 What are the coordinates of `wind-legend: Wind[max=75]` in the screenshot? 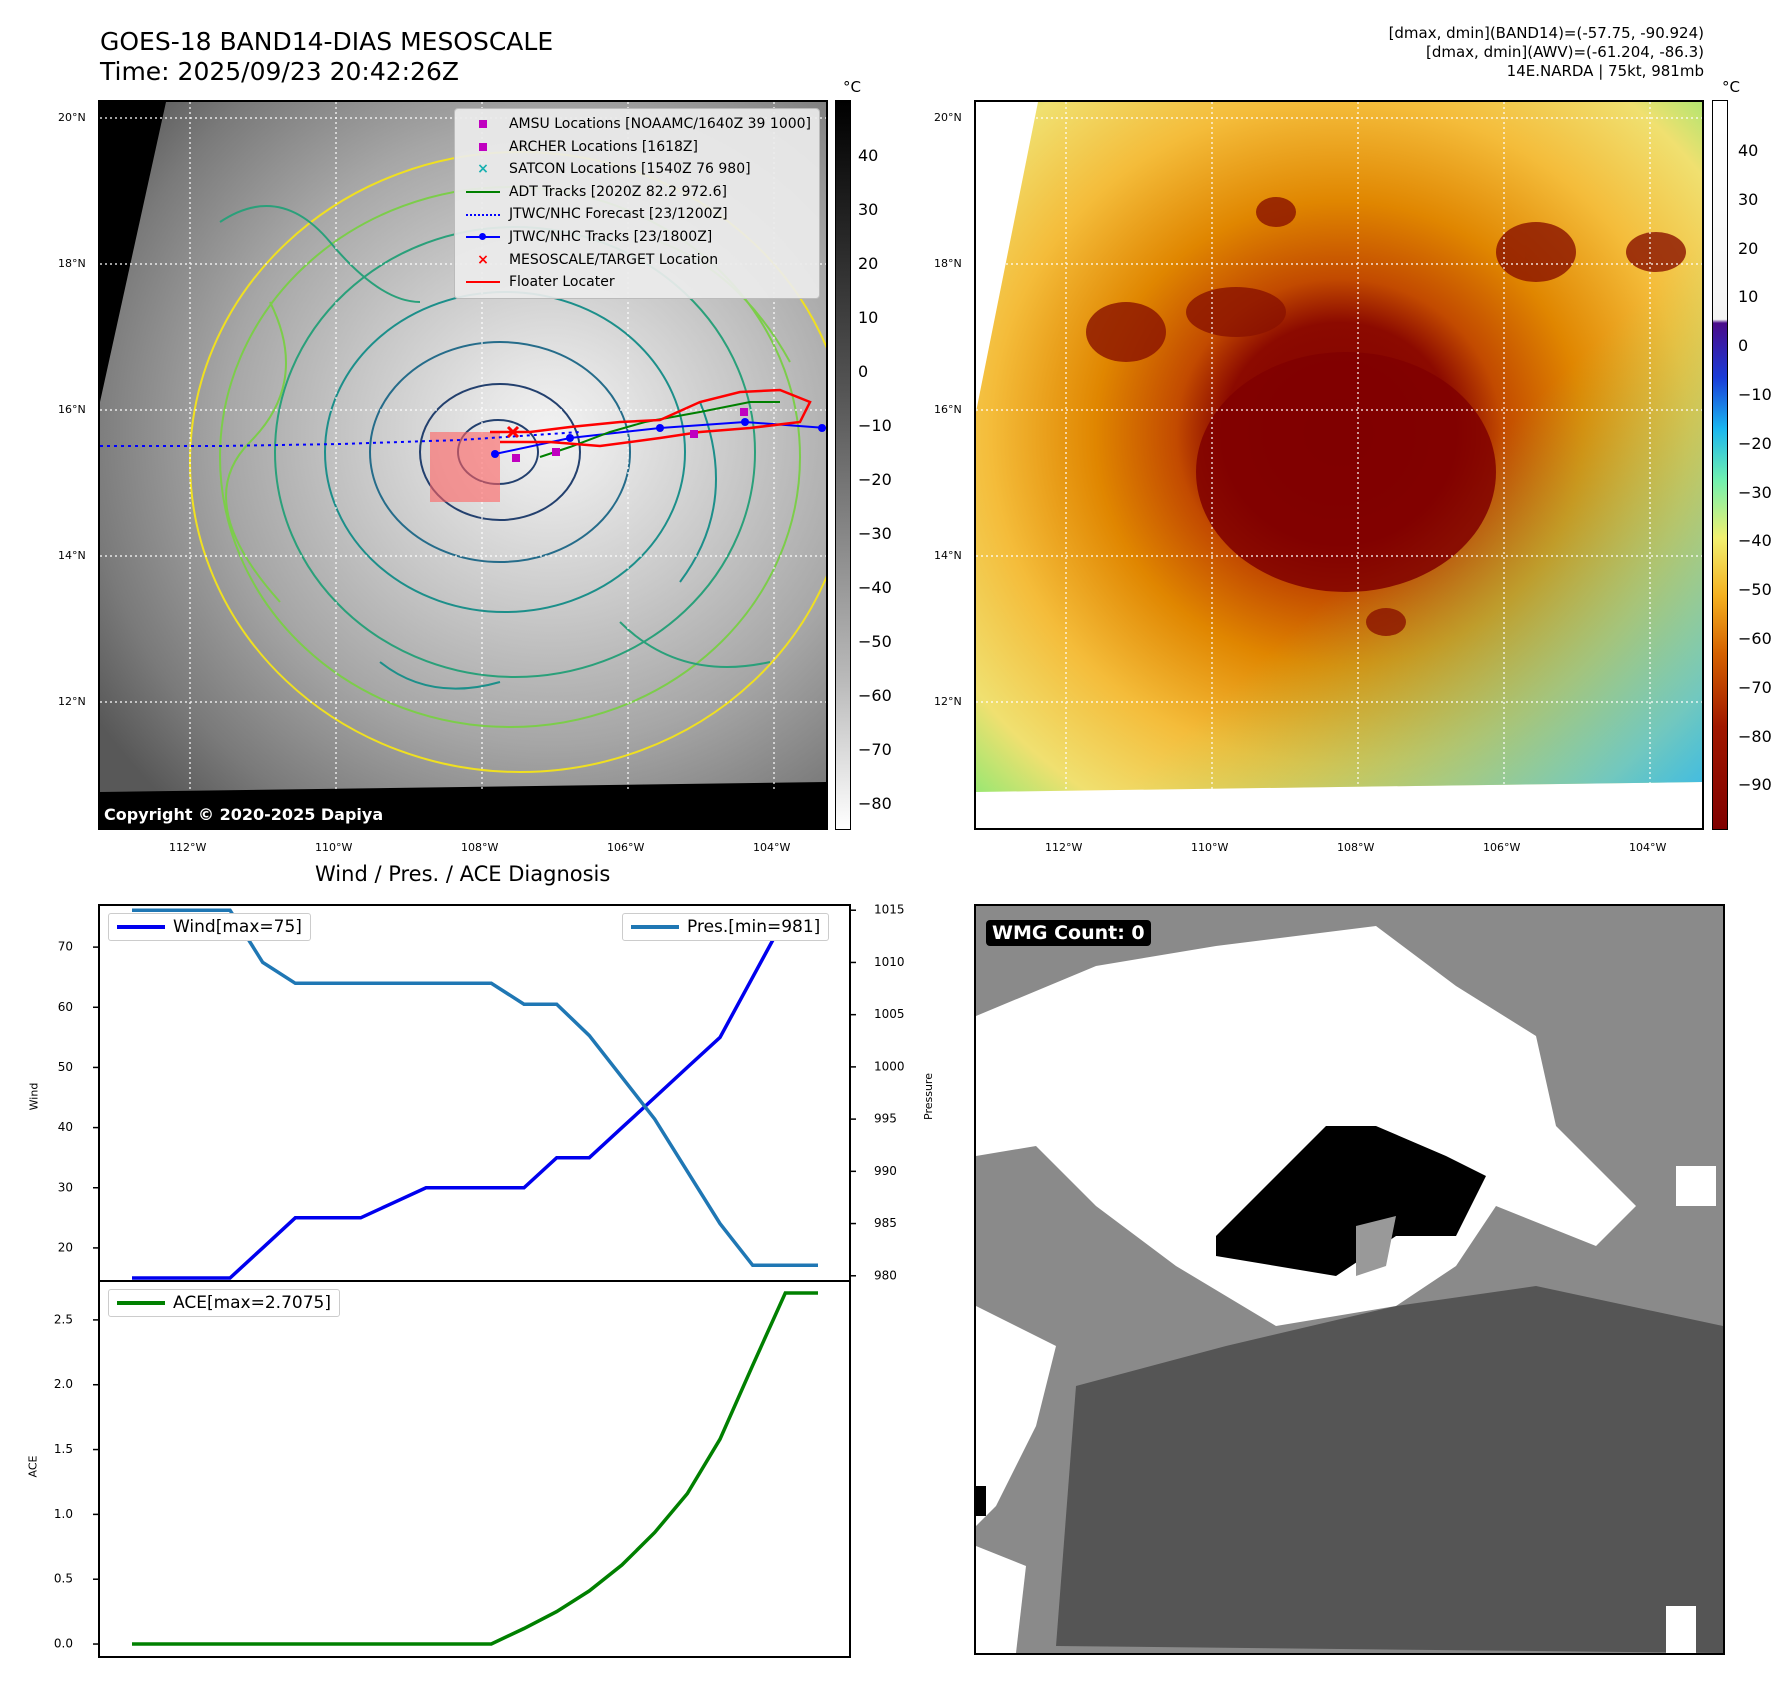 It's located at (209, 927).